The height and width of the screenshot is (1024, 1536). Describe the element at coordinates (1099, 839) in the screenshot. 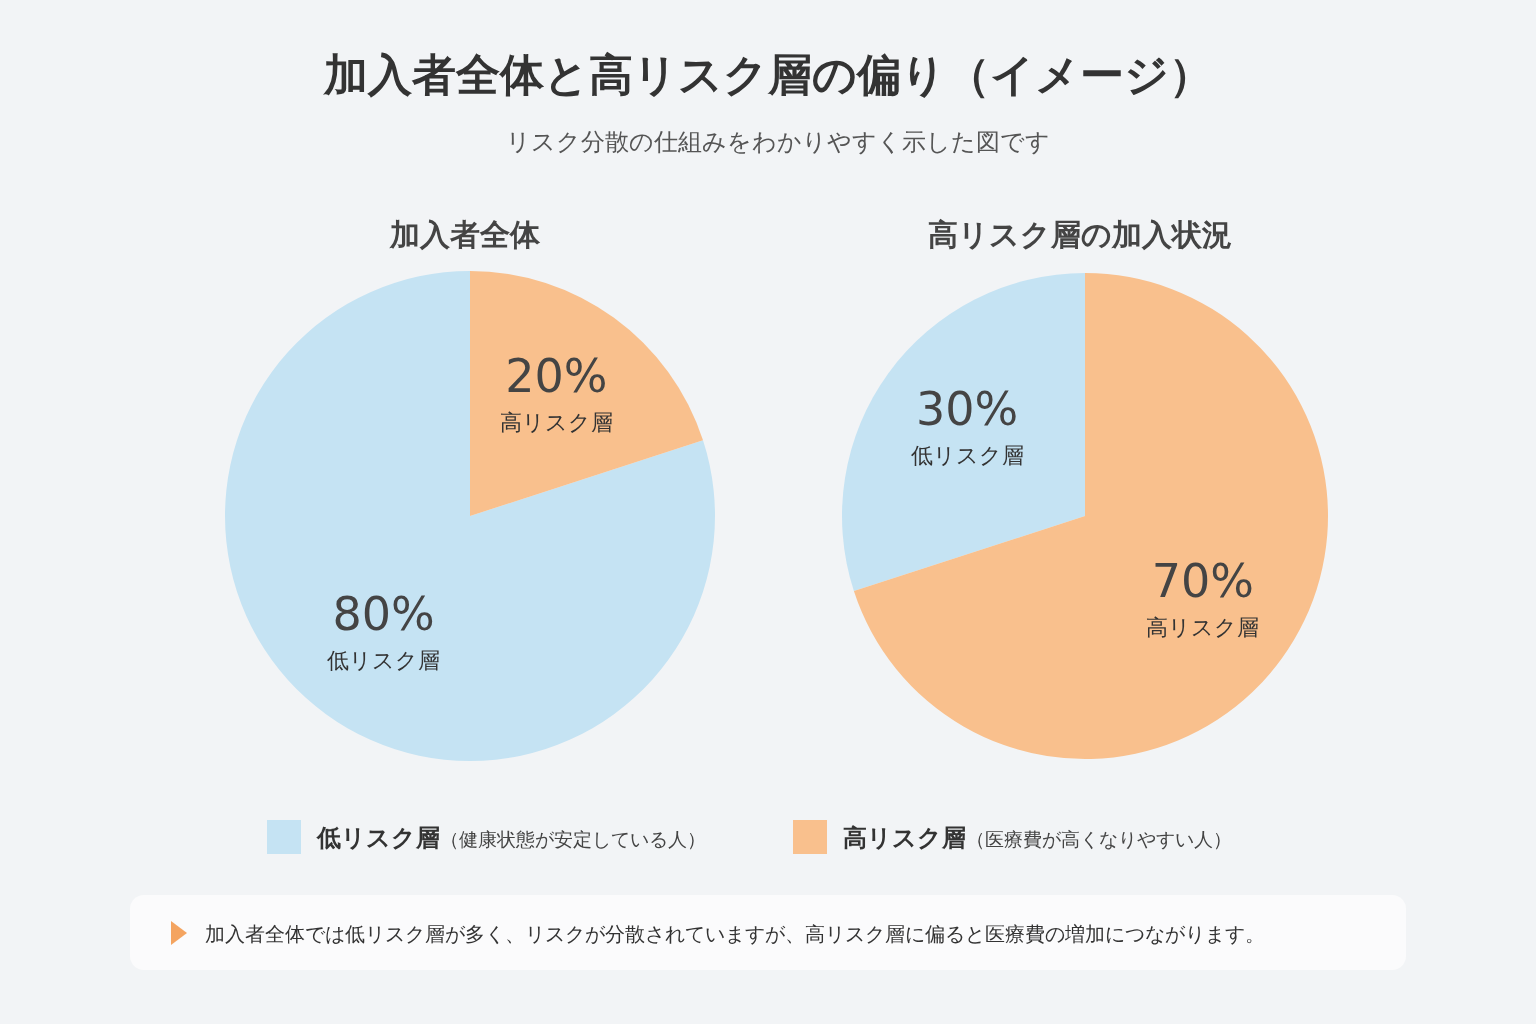

I see `text: （医療費が高くなりやすい人）` at that location.